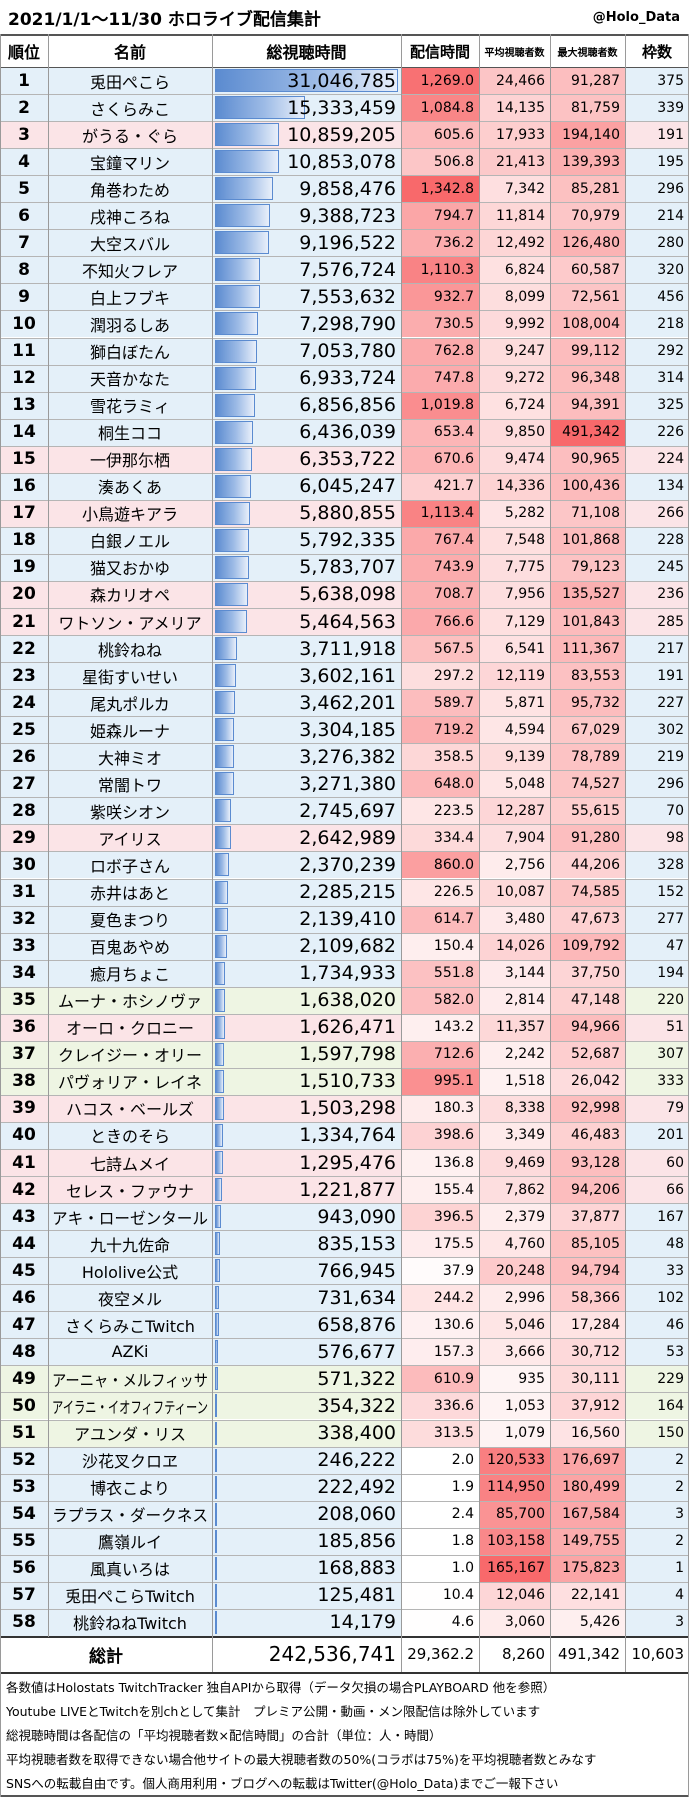 This screenshot has width=689, height=1797. What do you see at coordinates (24, 675) in the screenshot?
I see `rank: 23` at bounding box center [24, 675].